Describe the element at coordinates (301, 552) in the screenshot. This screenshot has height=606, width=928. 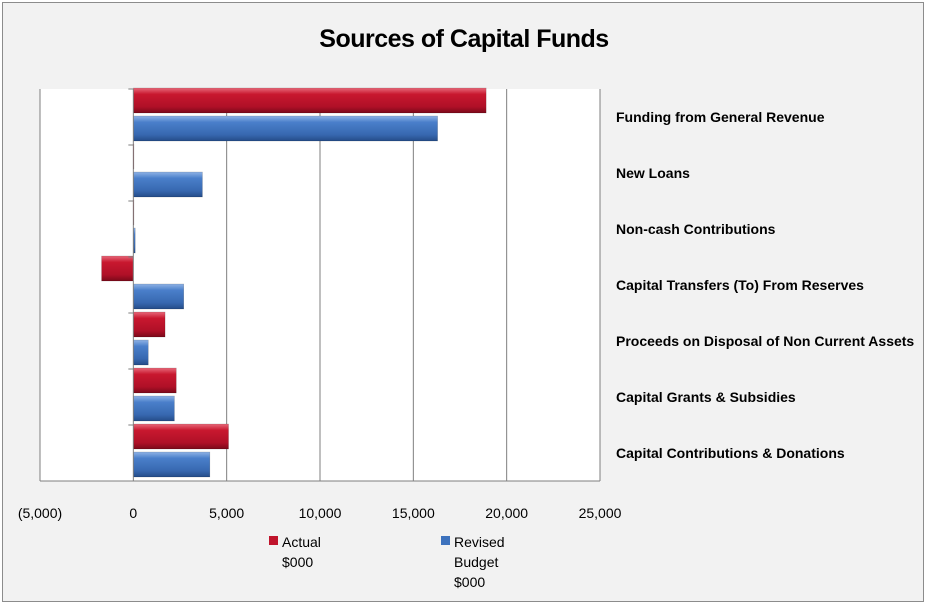
I see `legend-label-actual: Actual $000` at that location.